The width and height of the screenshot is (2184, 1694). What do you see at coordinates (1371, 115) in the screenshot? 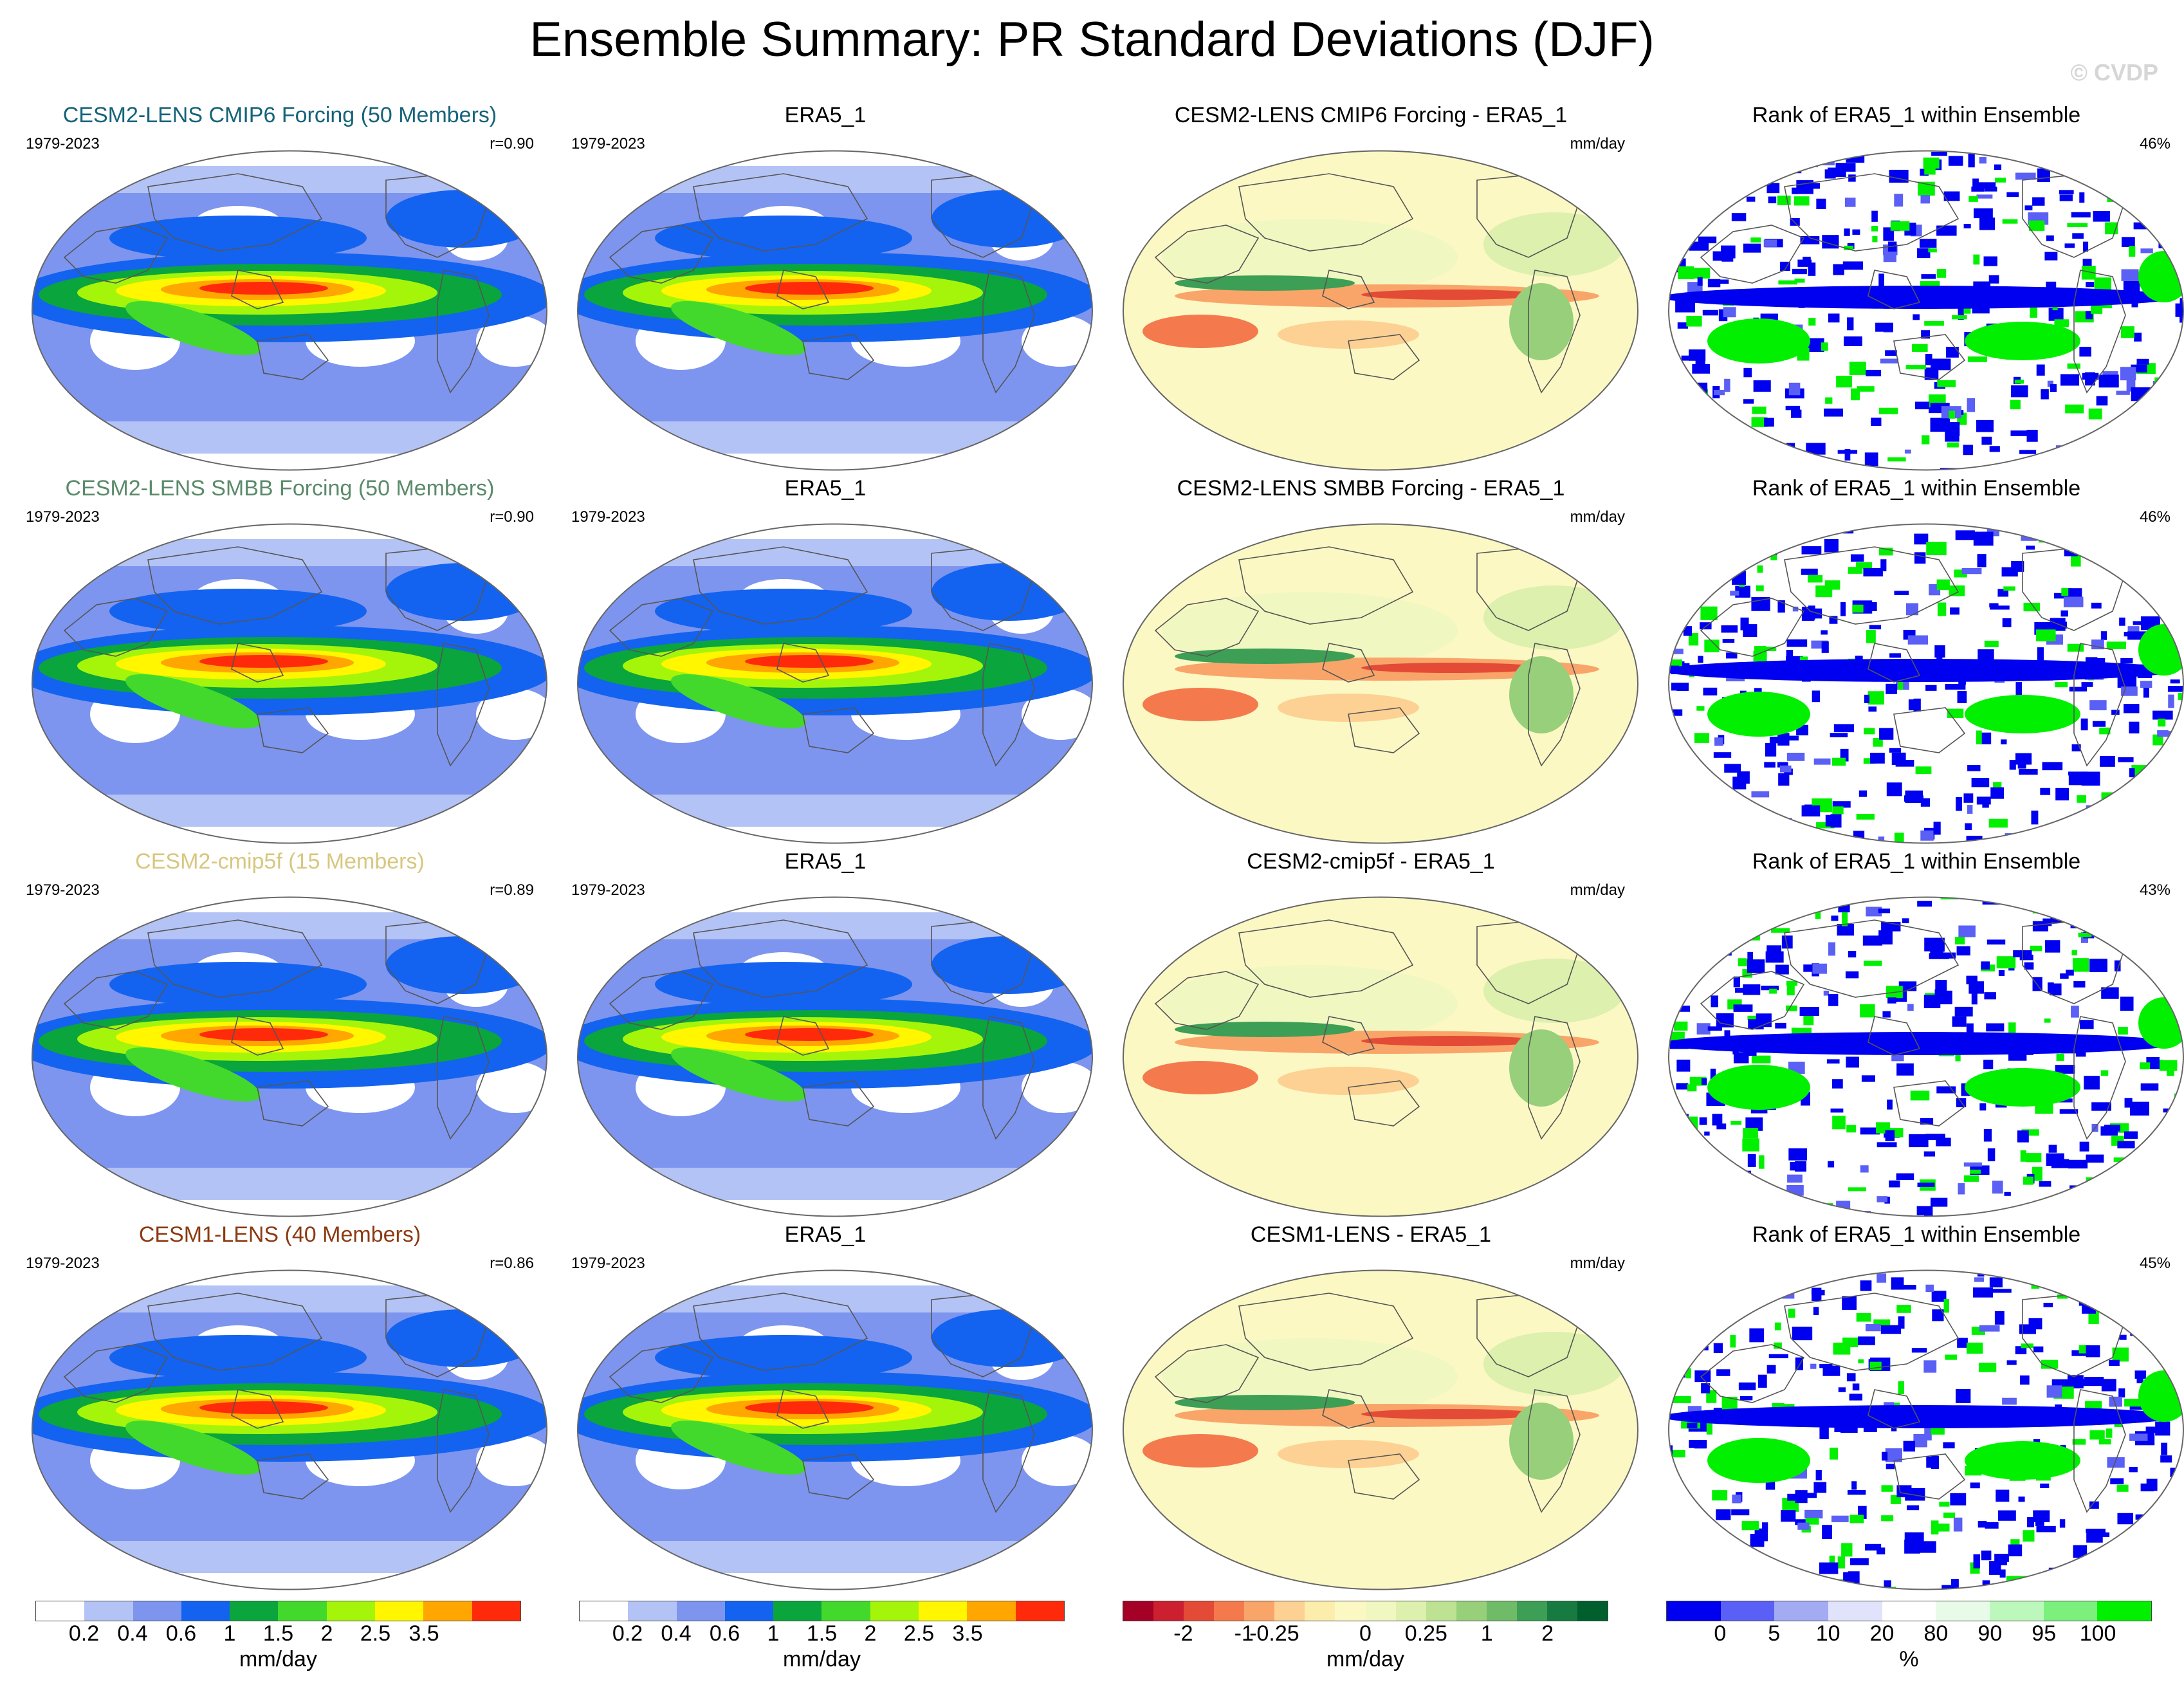
I see `panel-title: CESM2-LENS CMIP6 Forcing - ERA5_1` at bounding box center [1371, 115].